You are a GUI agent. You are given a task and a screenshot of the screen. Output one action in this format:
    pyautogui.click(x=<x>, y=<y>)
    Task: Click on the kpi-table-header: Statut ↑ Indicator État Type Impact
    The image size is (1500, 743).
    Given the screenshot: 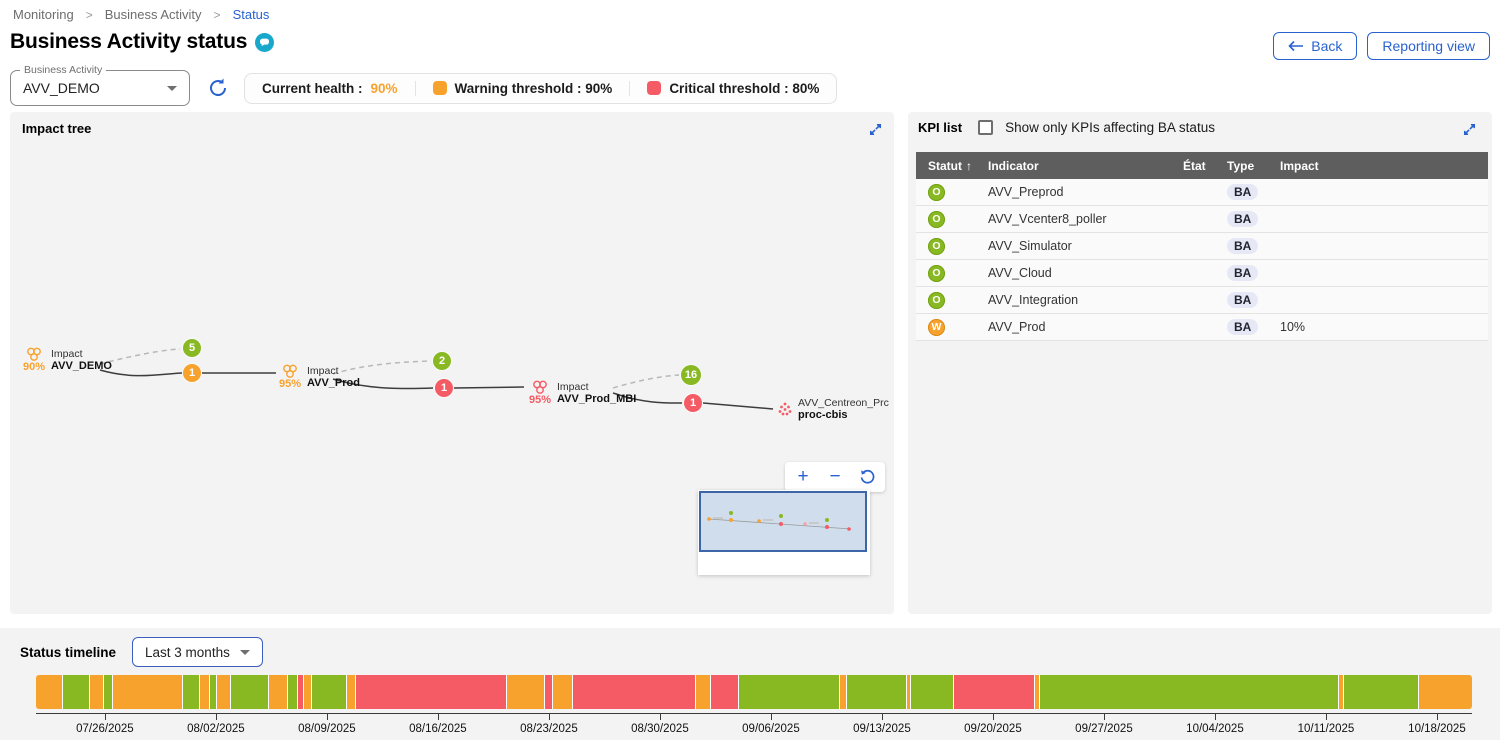 What is the action you would take?
    pyautogui.click(x=1202, y=165)
    